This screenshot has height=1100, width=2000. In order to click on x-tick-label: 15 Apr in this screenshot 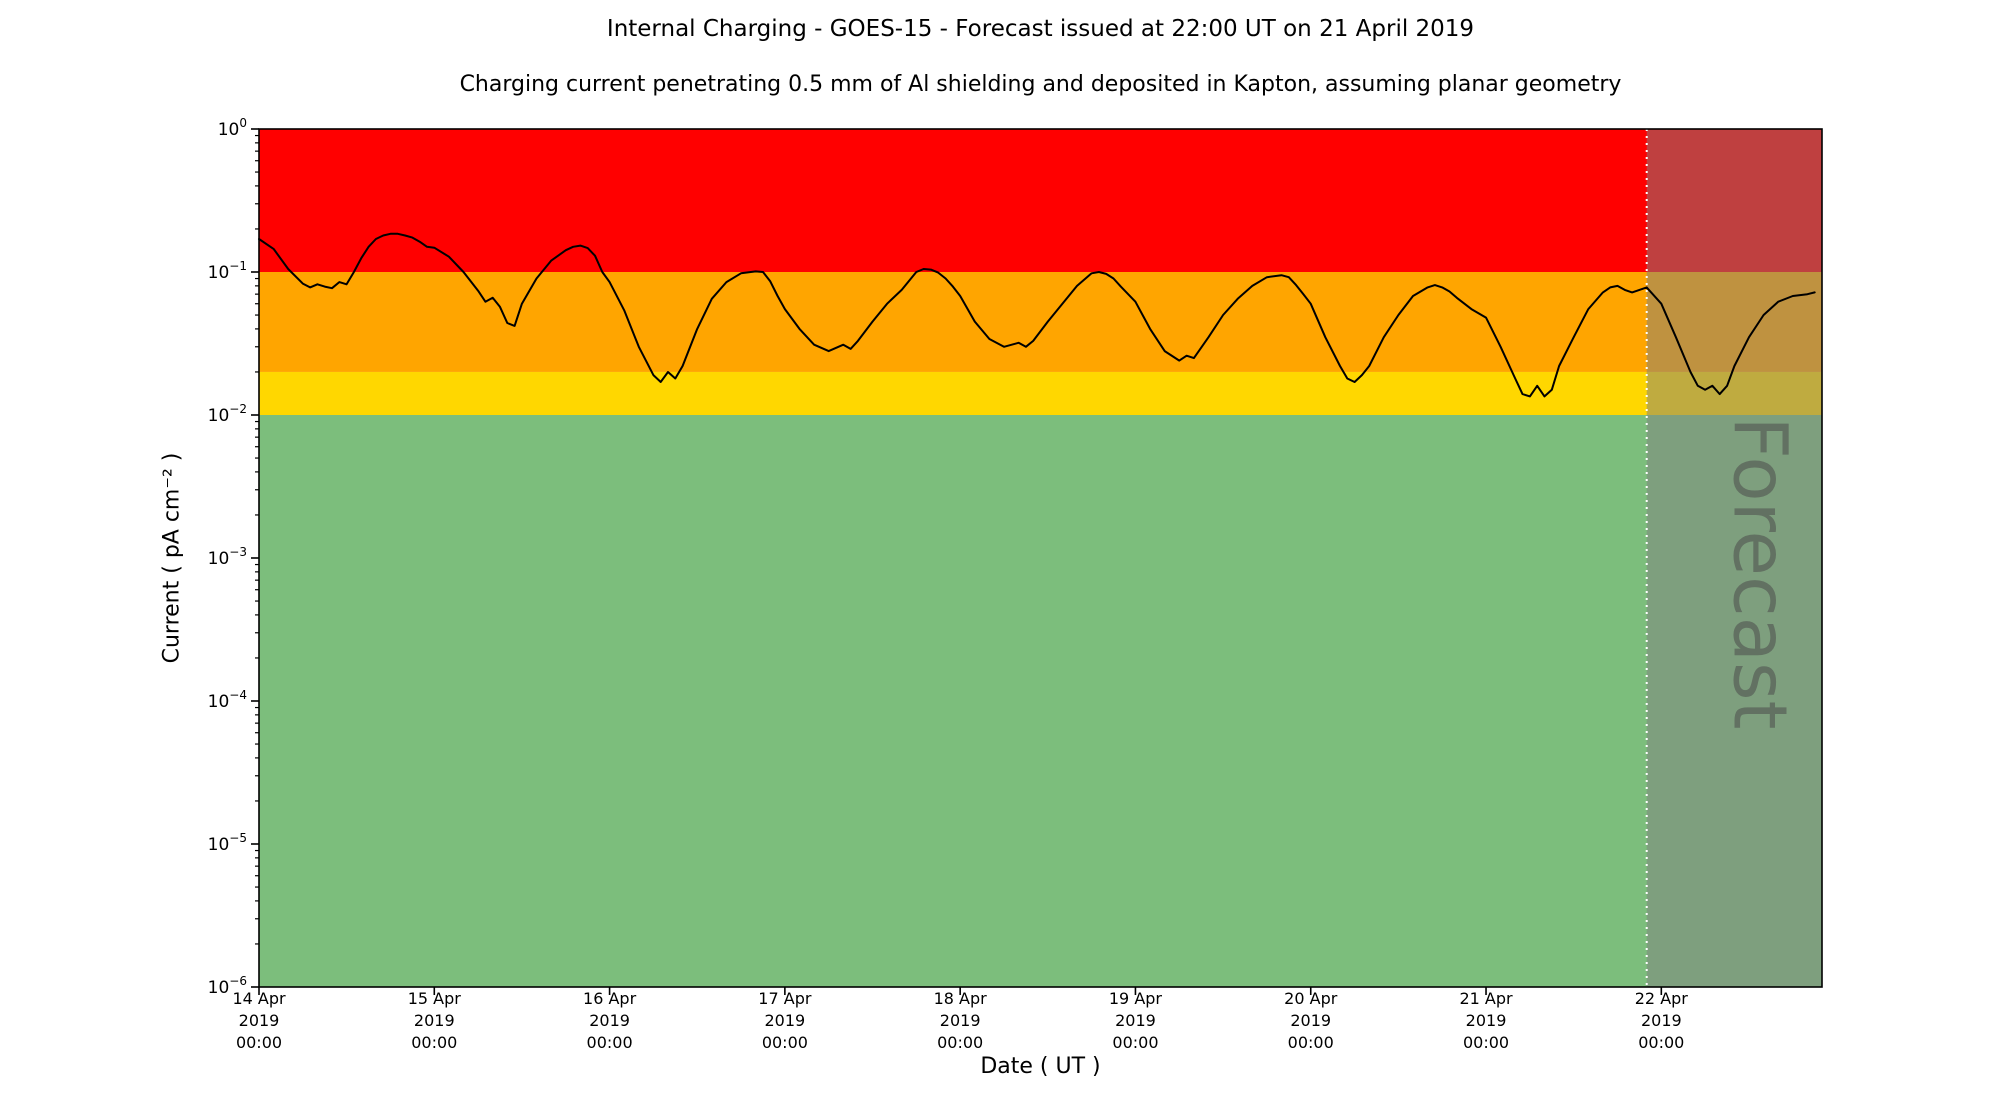, I will do `click(435, 998)`.